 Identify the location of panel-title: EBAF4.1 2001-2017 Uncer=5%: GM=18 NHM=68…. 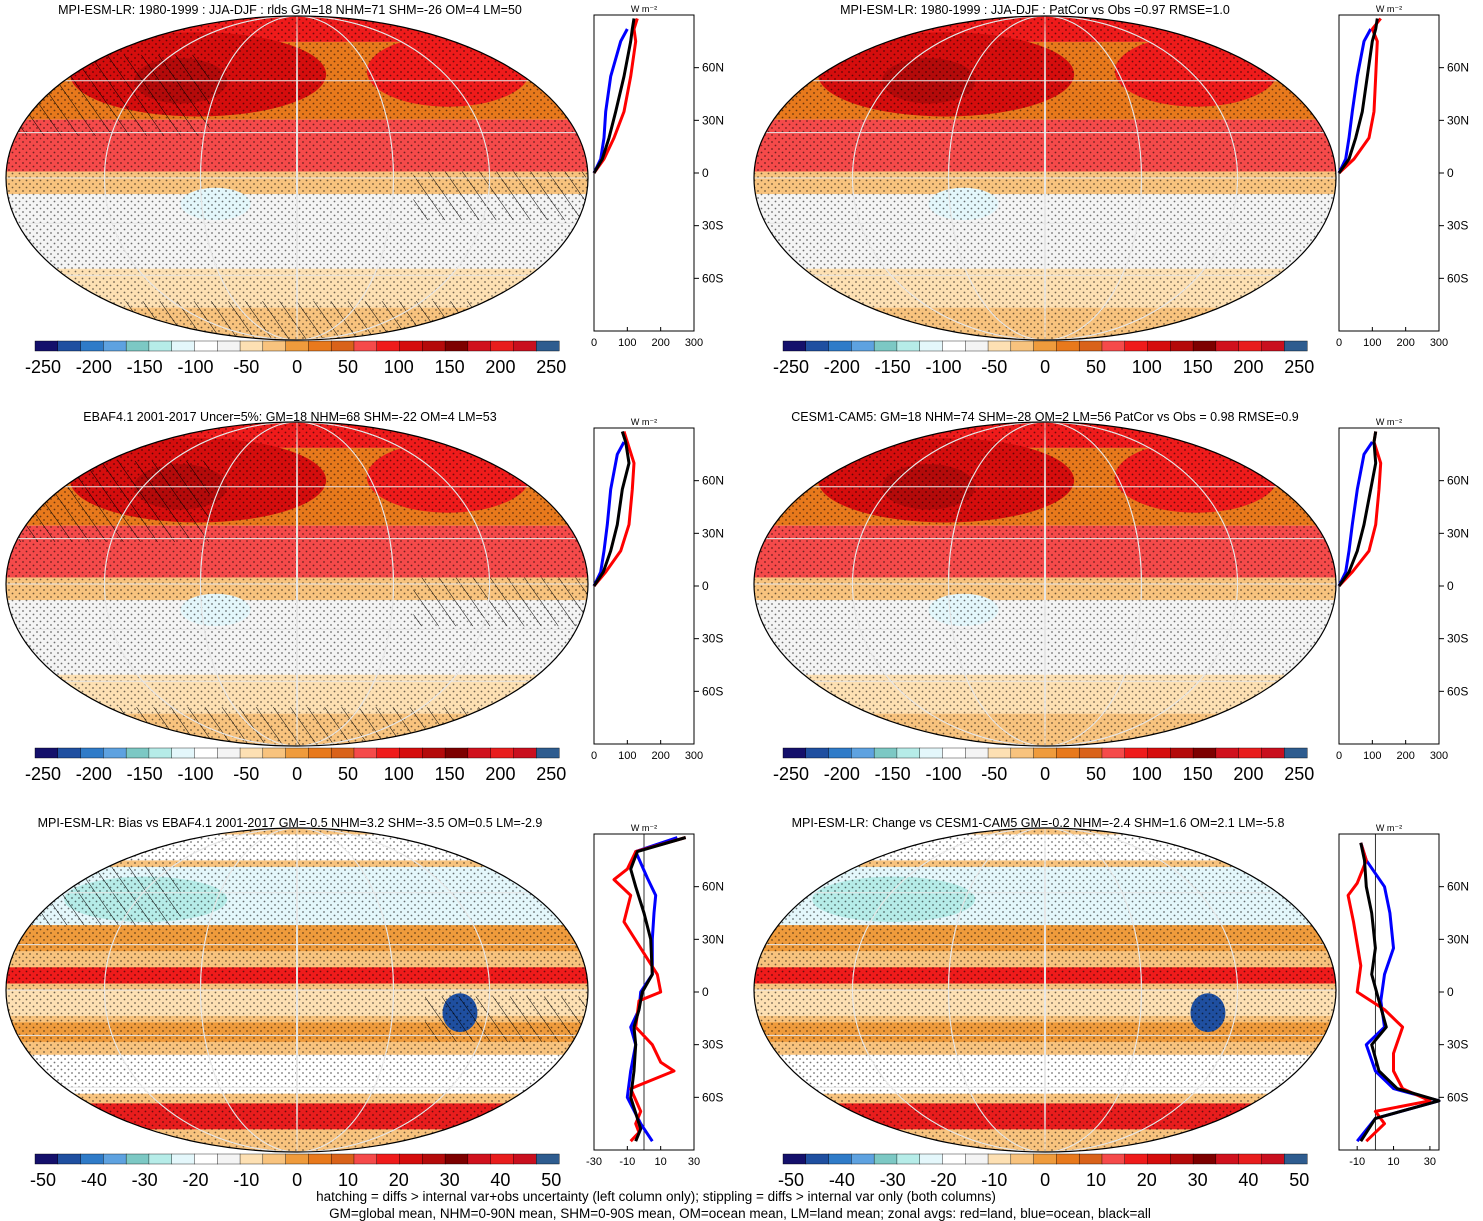
(289, 417).